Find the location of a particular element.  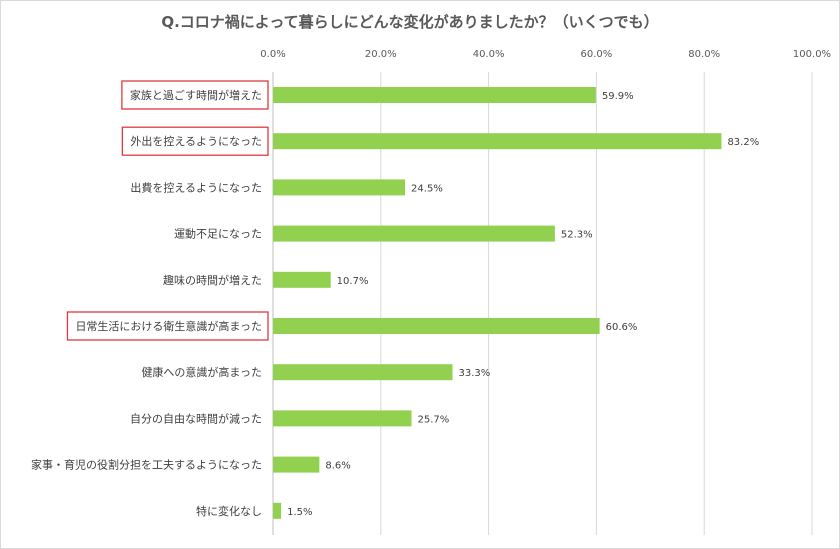

x-tick-label: 100.0% is located at coordinates (812, 54).